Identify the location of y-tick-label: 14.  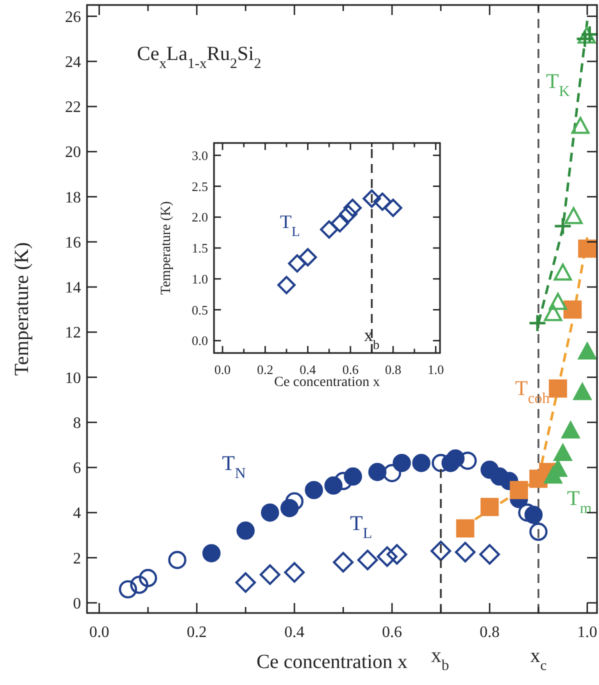
(73, 288).